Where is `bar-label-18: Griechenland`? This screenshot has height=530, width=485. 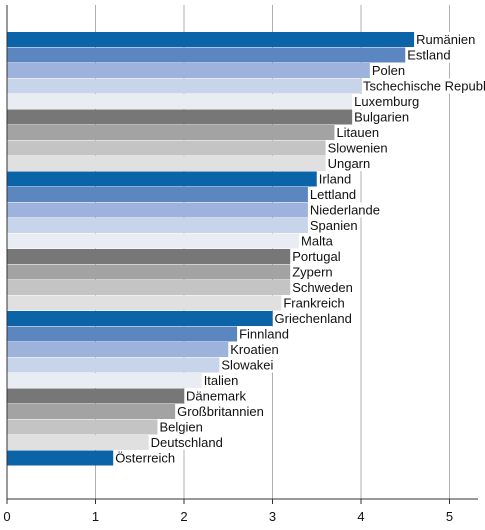
bar-label-18: Griechenland is located at coordinates (313, 318).